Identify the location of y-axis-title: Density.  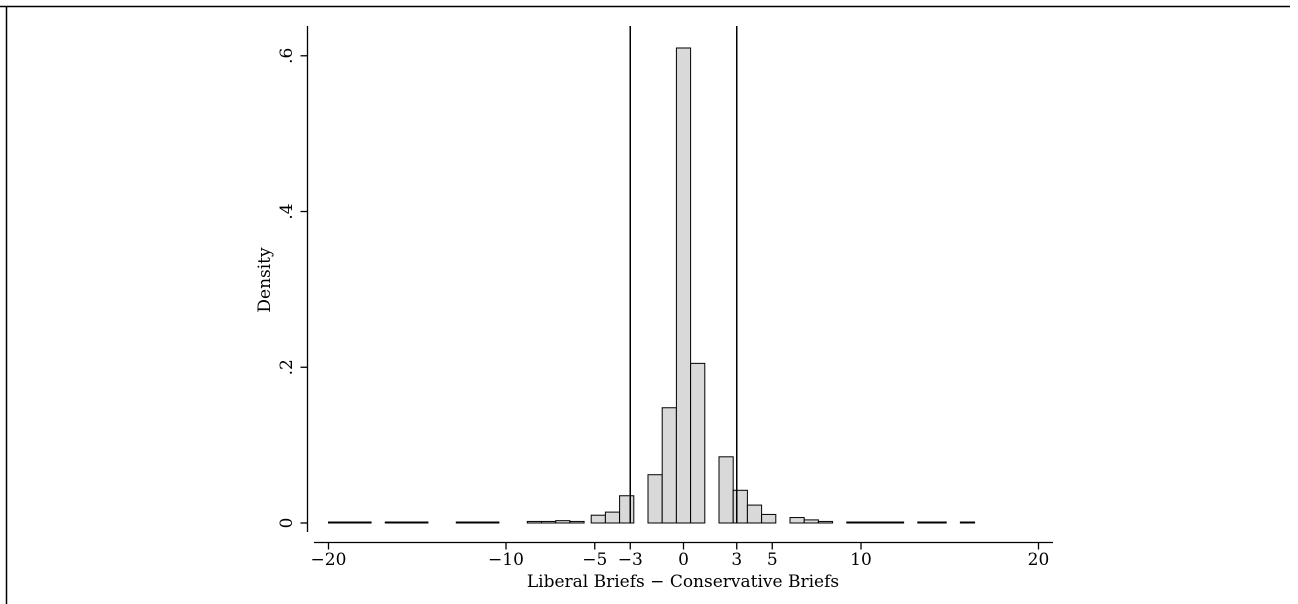
(265, 280).